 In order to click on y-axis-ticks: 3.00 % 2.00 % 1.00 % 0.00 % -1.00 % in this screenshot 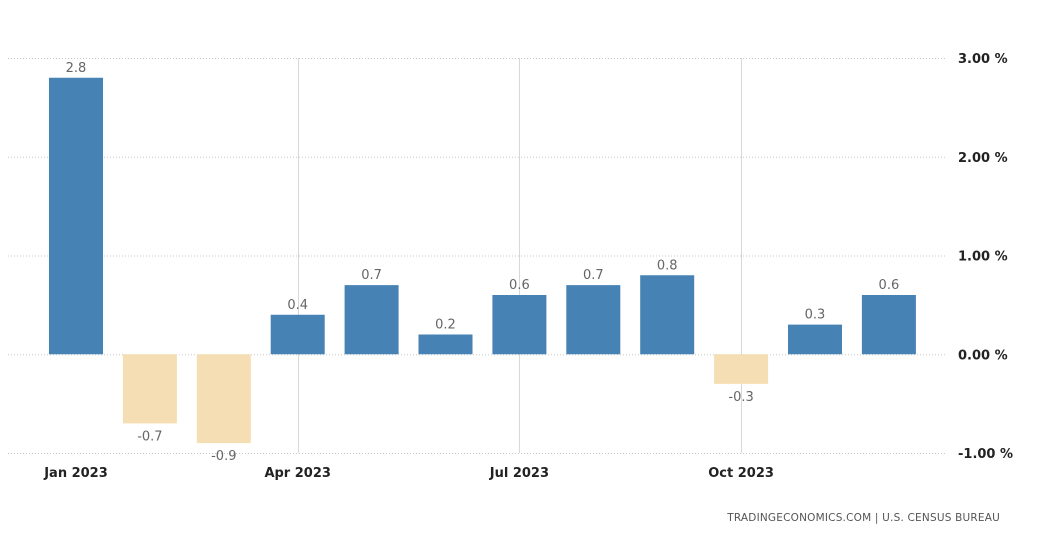, I will do `click(985, 257)`.